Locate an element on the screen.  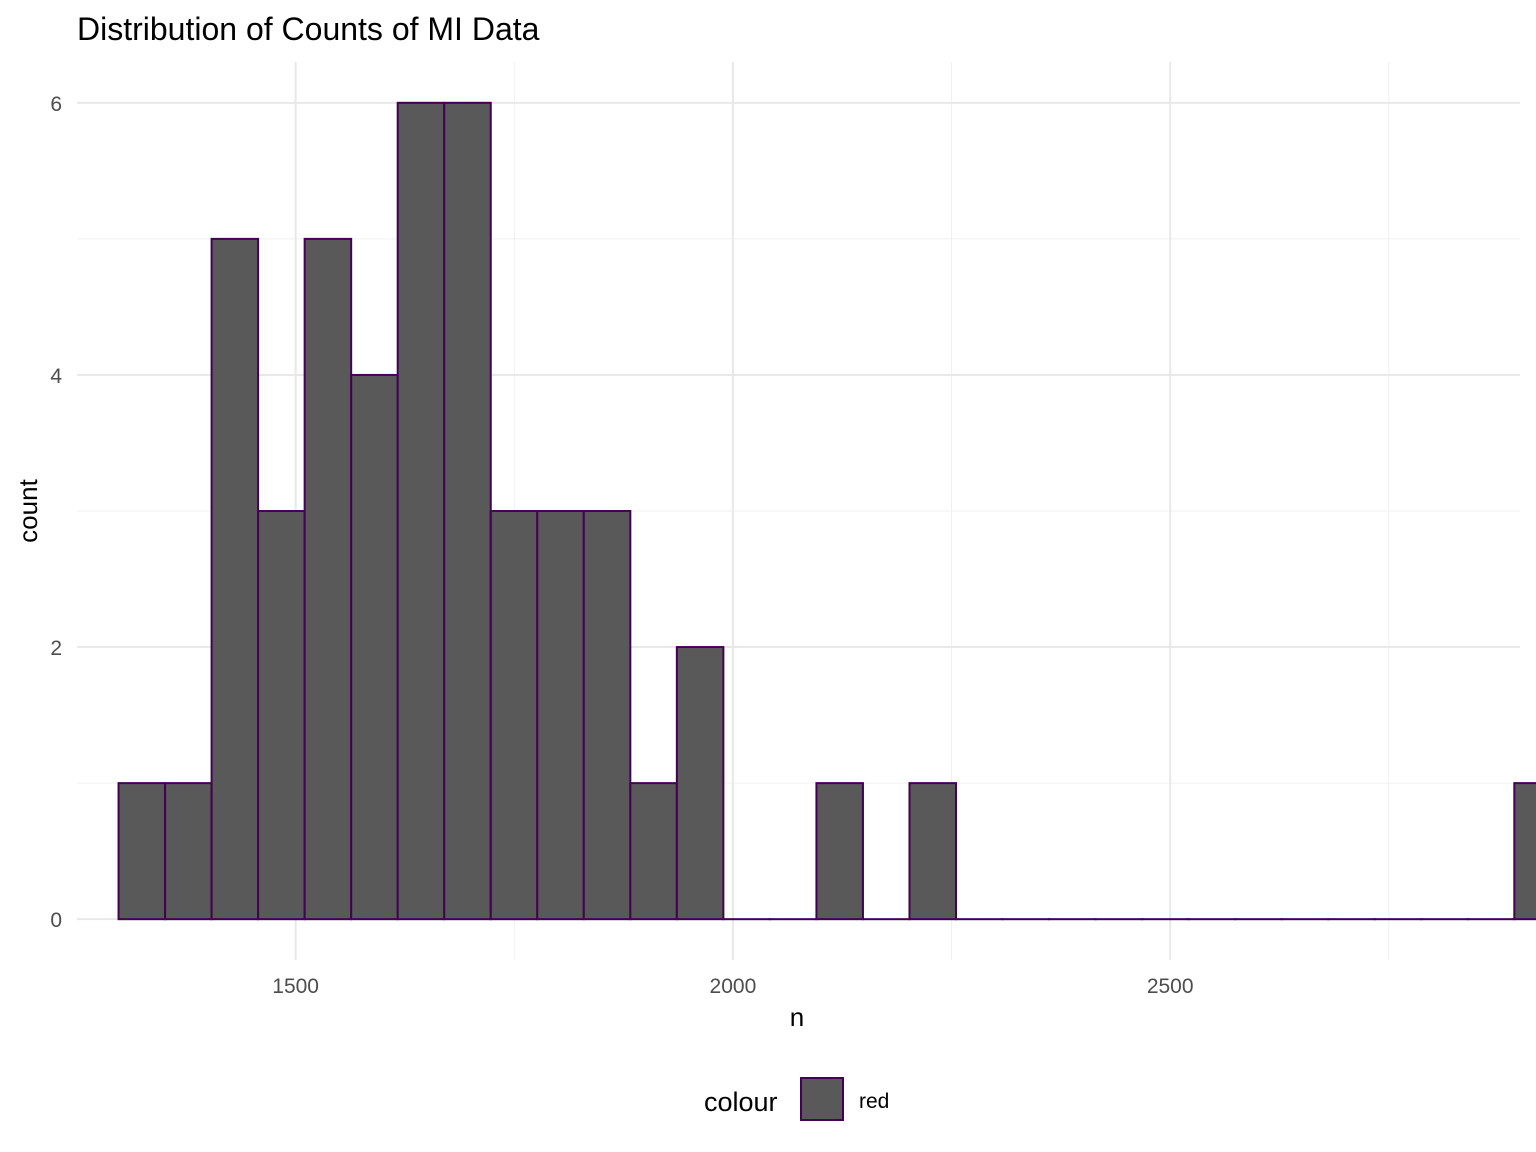
y-tick-label: 0 is located at coordinates (56, 920).